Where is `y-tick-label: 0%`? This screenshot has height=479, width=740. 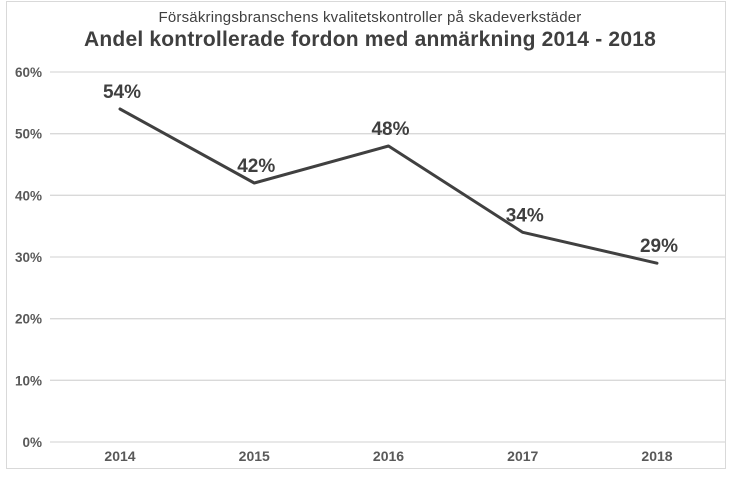
y-tick-label: 0% is located at coordinates (32, 442).